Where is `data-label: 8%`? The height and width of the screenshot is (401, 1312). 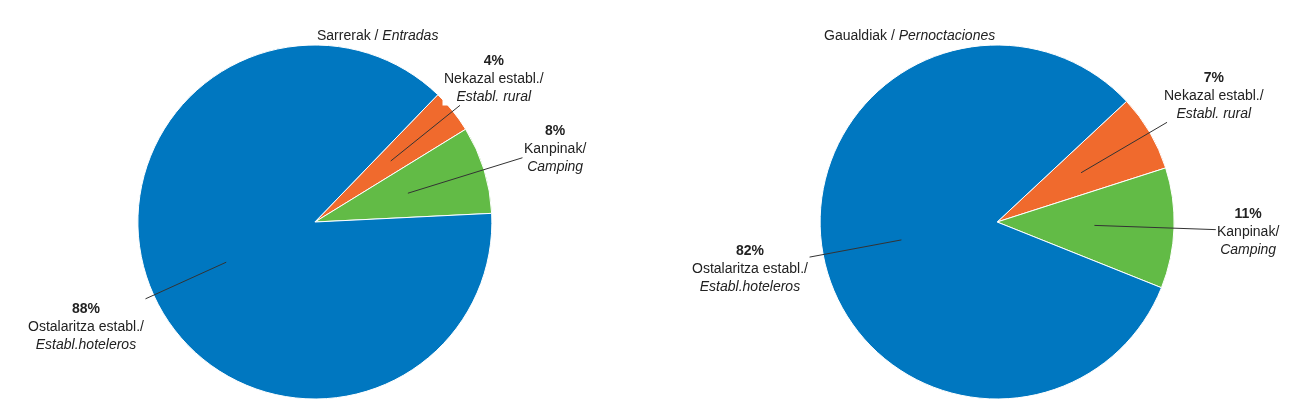 data-label: 8% is located at coordinates (555, 130).